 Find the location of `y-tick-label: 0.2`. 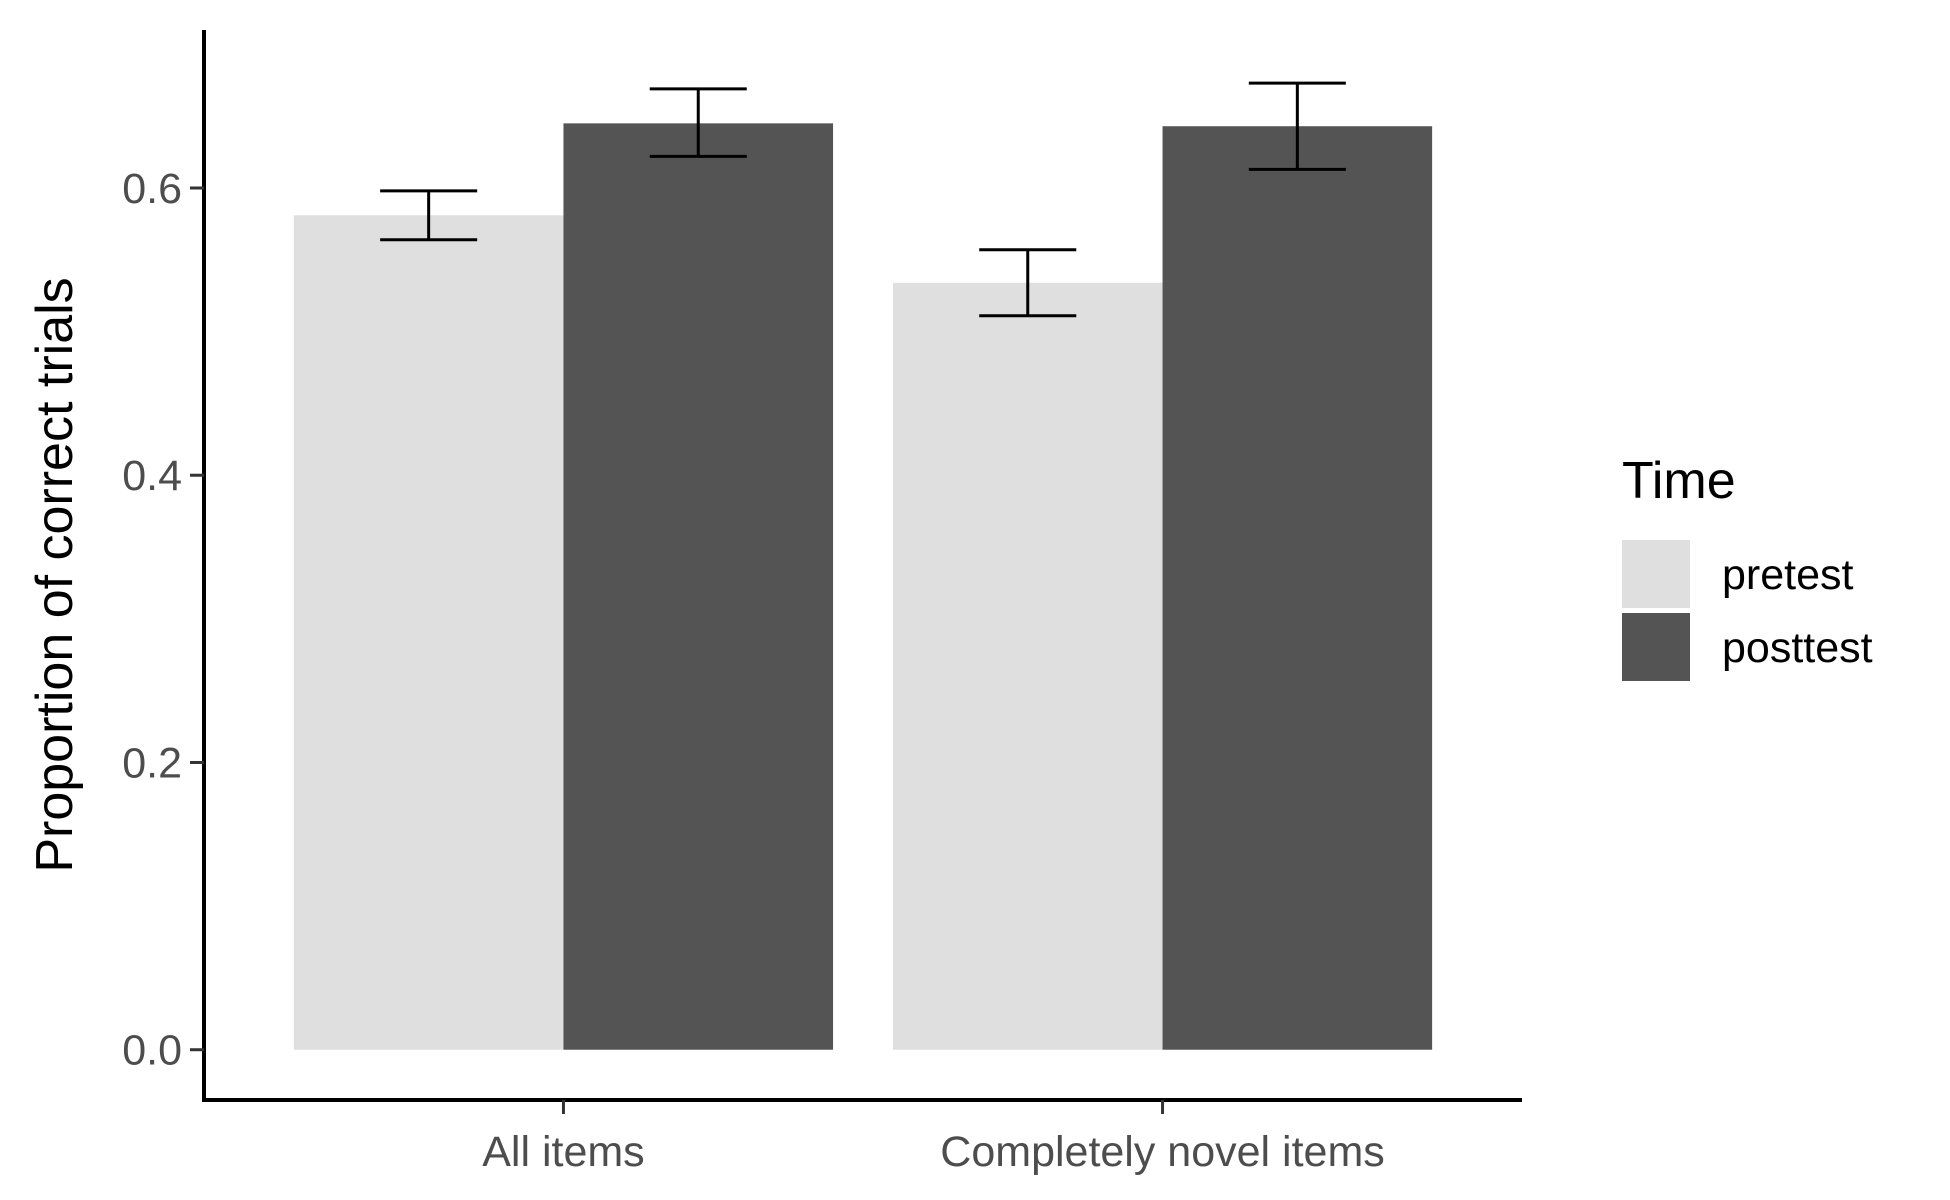

y-tick-label: 0.2 is located at coordinates (152, 763).